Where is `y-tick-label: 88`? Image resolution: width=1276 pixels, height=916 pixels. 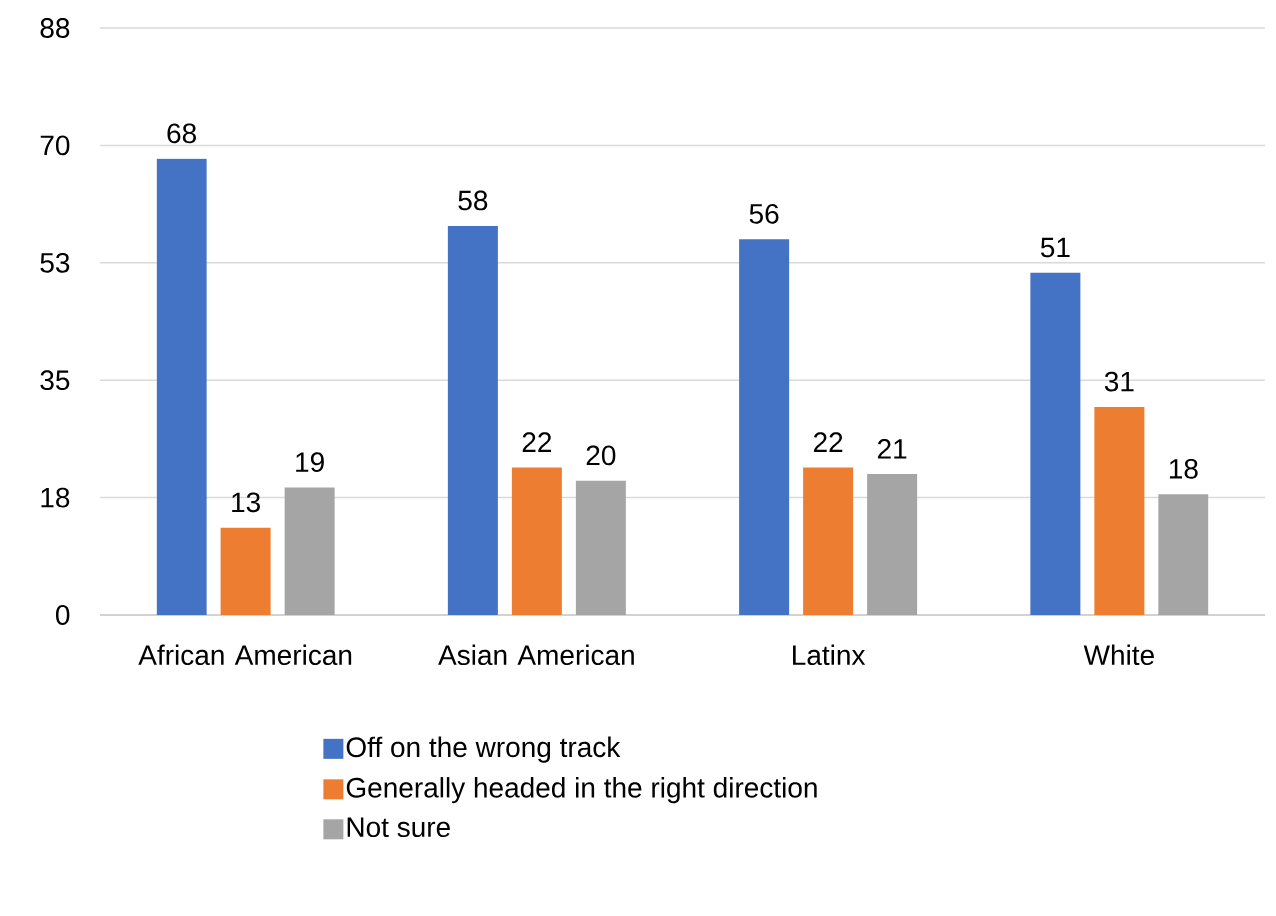 y-tick-label: 88 is located at coordinates (55, 28).